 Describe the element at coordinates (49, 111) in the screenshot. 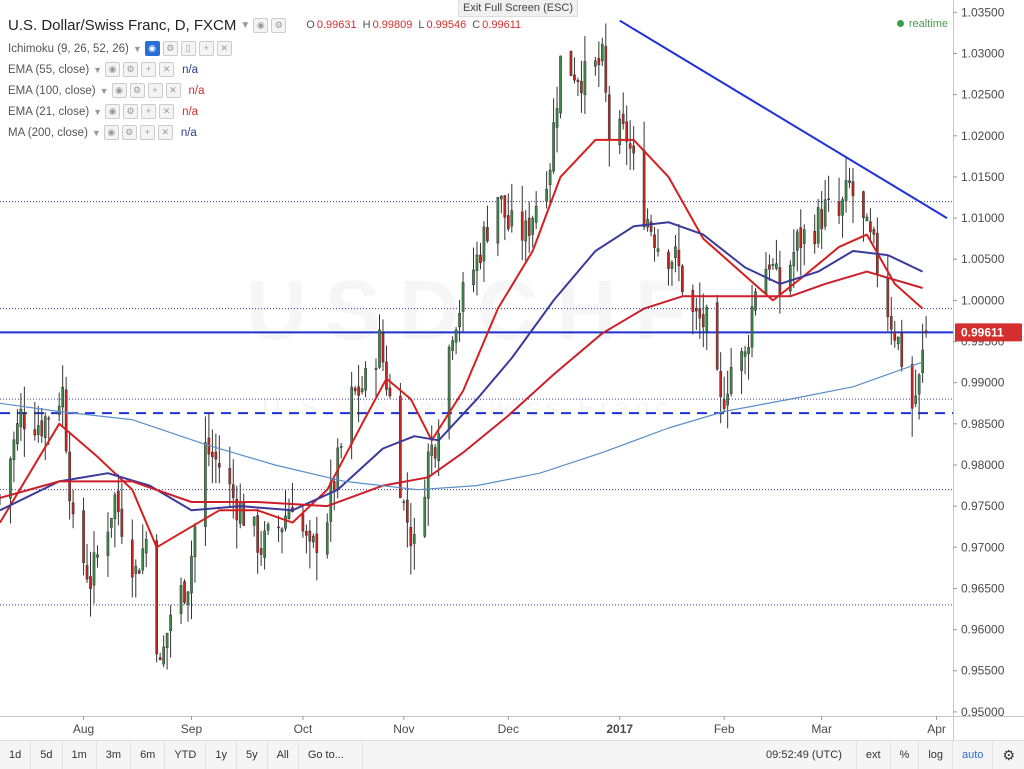

I see `study-name: EMA (21, close)` at that location.